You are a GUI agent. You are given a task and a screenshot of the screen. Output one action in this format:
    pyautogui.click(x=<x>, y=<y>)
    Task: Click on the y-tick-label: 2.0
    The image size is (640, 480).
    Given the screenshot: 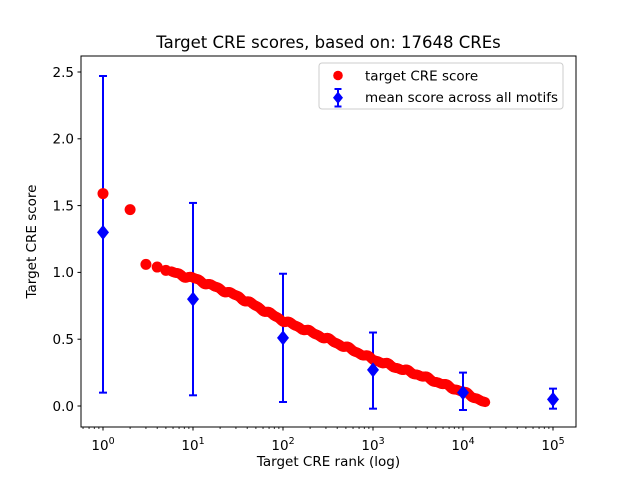 What is the action you would take?
    pyautogui.click(x=63, y=140)
    